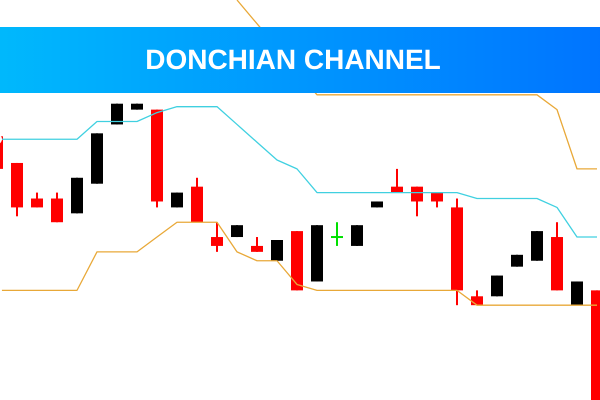 This screenshot has height=400, width=600. I want to click on candlestick, so click(337, 234).